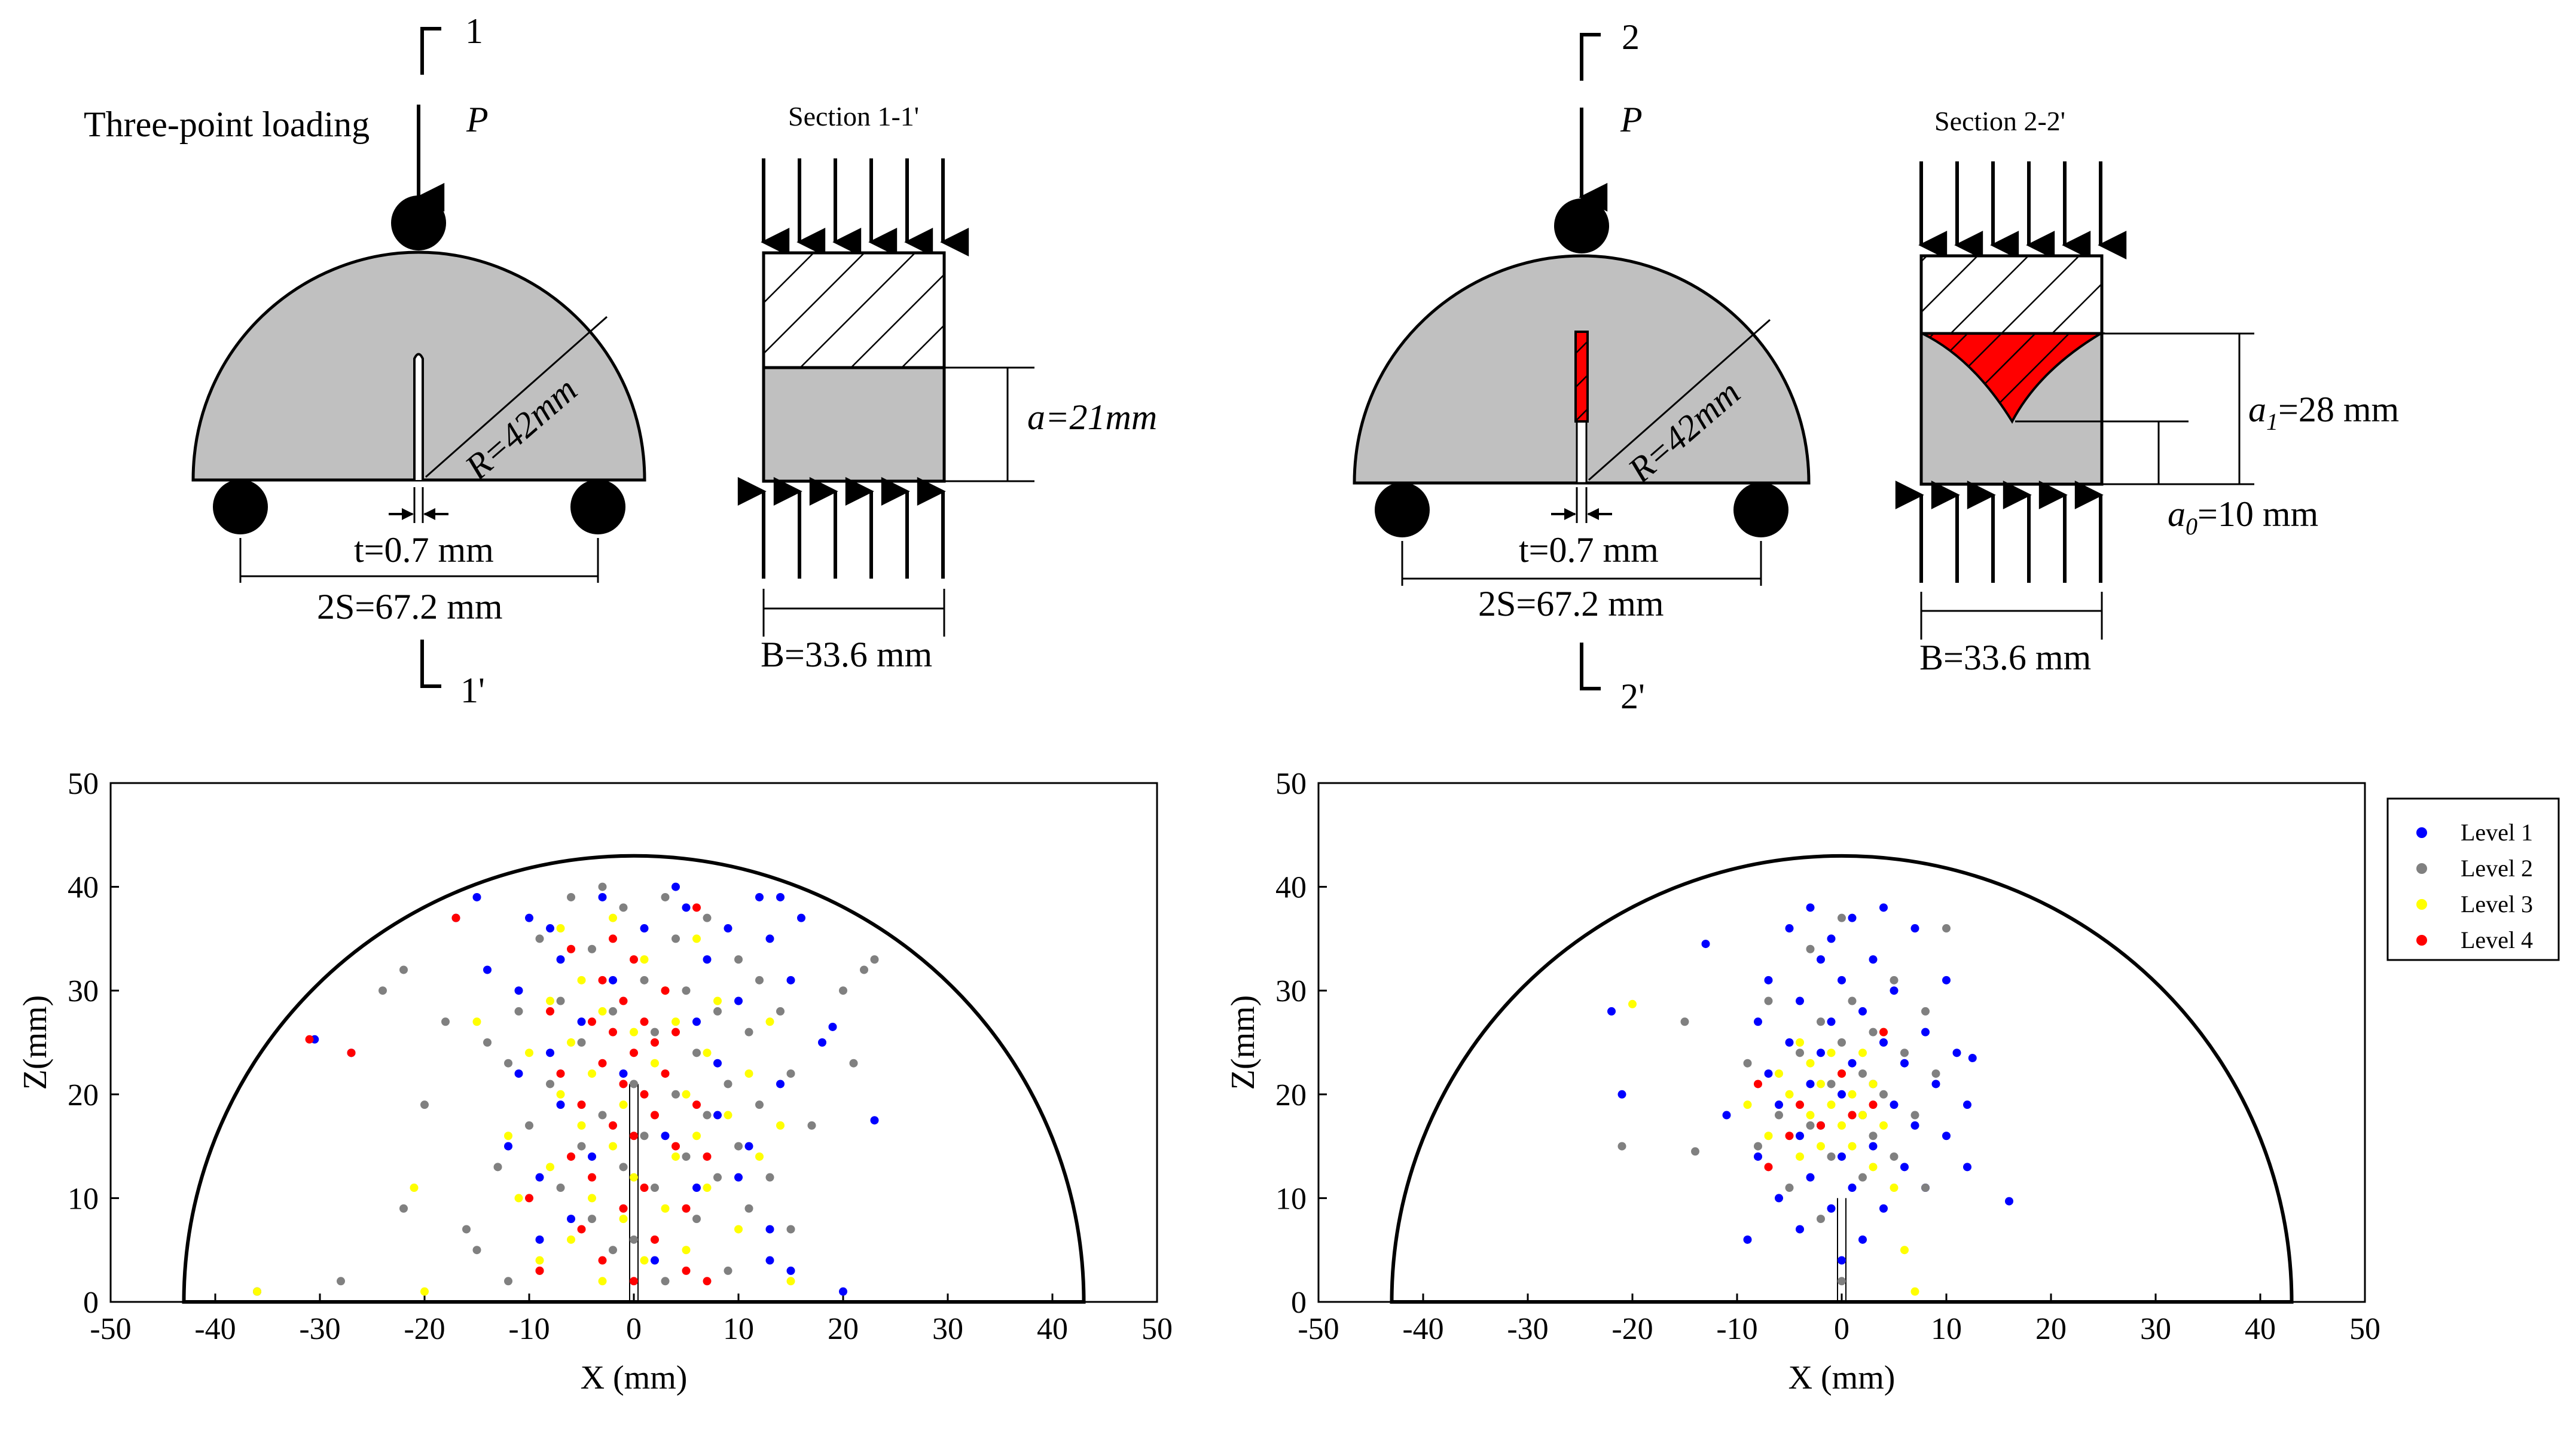  I want to click on loading-roller, so click(419, 222).